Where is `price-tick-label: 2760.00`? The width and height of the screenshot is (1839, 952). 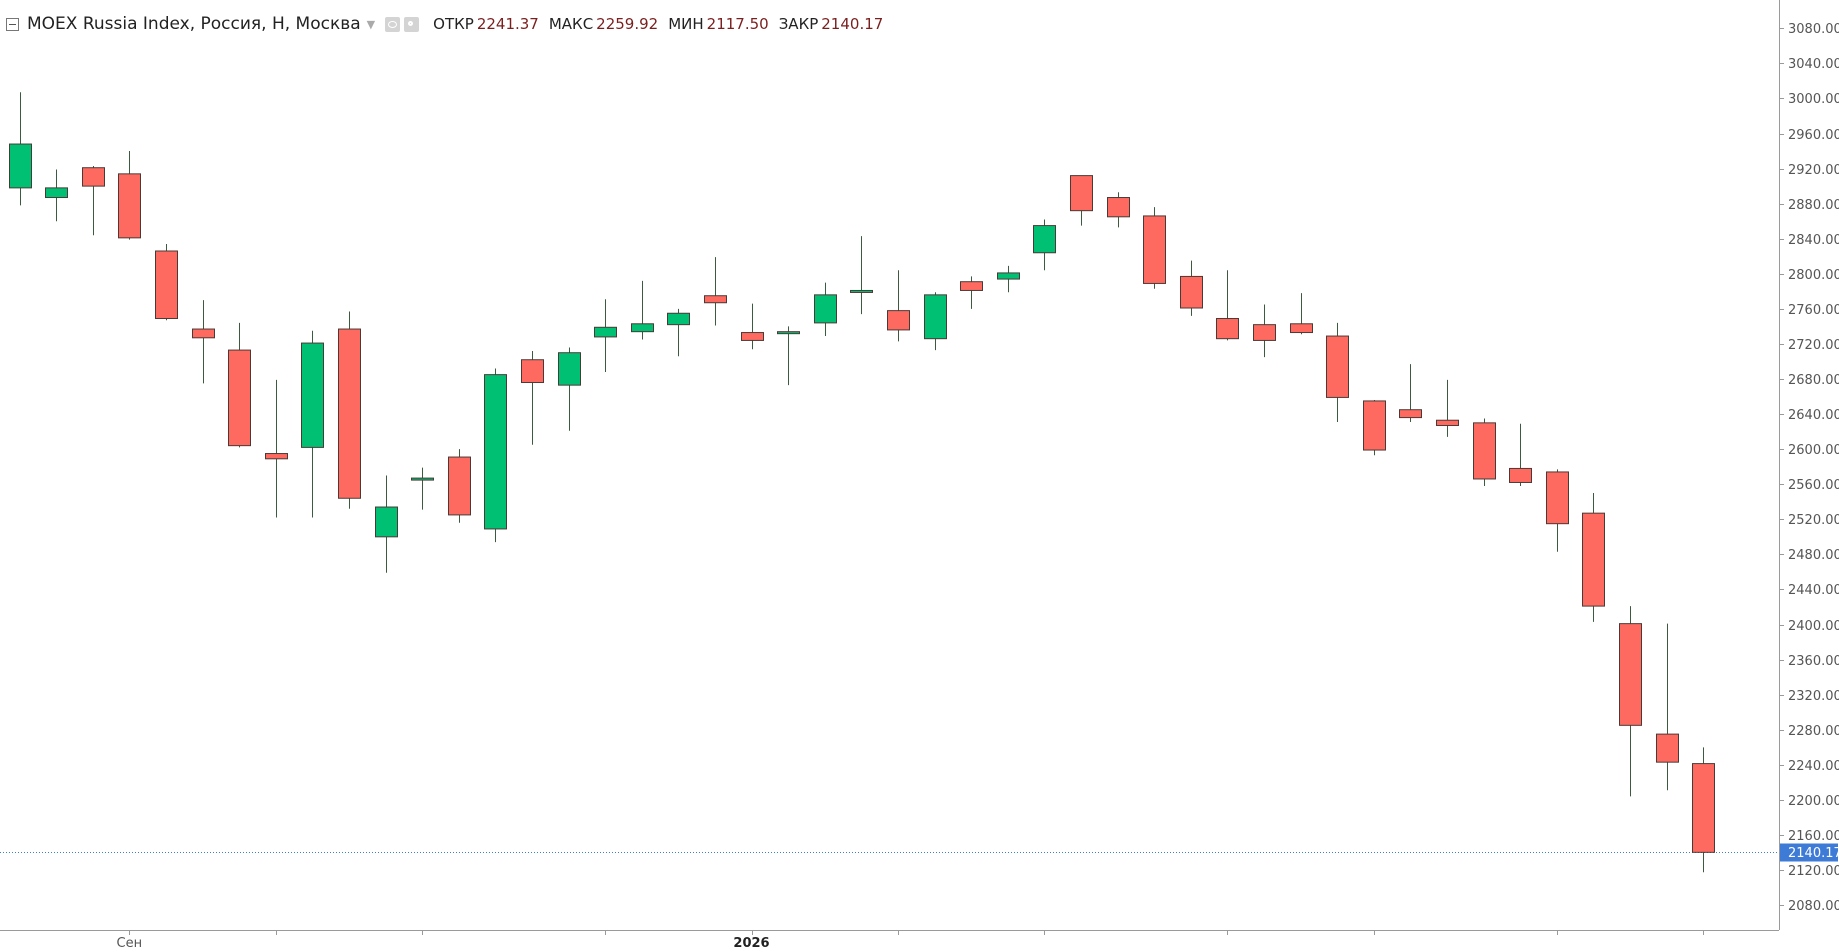 price-tick-label: 2760.00 is located at coordinates (1813, 310).